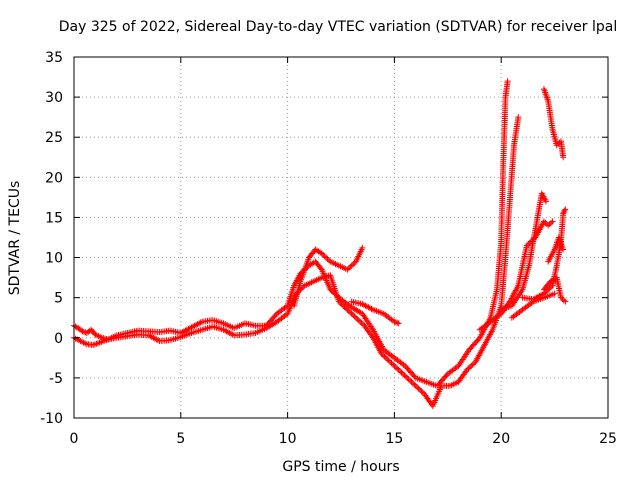 This screenshot has height=480, width=640. What do you see at coordinates (394, 439) in the screenshot?
I see `x-tick-label: 15` at bounding box center [394, 439].